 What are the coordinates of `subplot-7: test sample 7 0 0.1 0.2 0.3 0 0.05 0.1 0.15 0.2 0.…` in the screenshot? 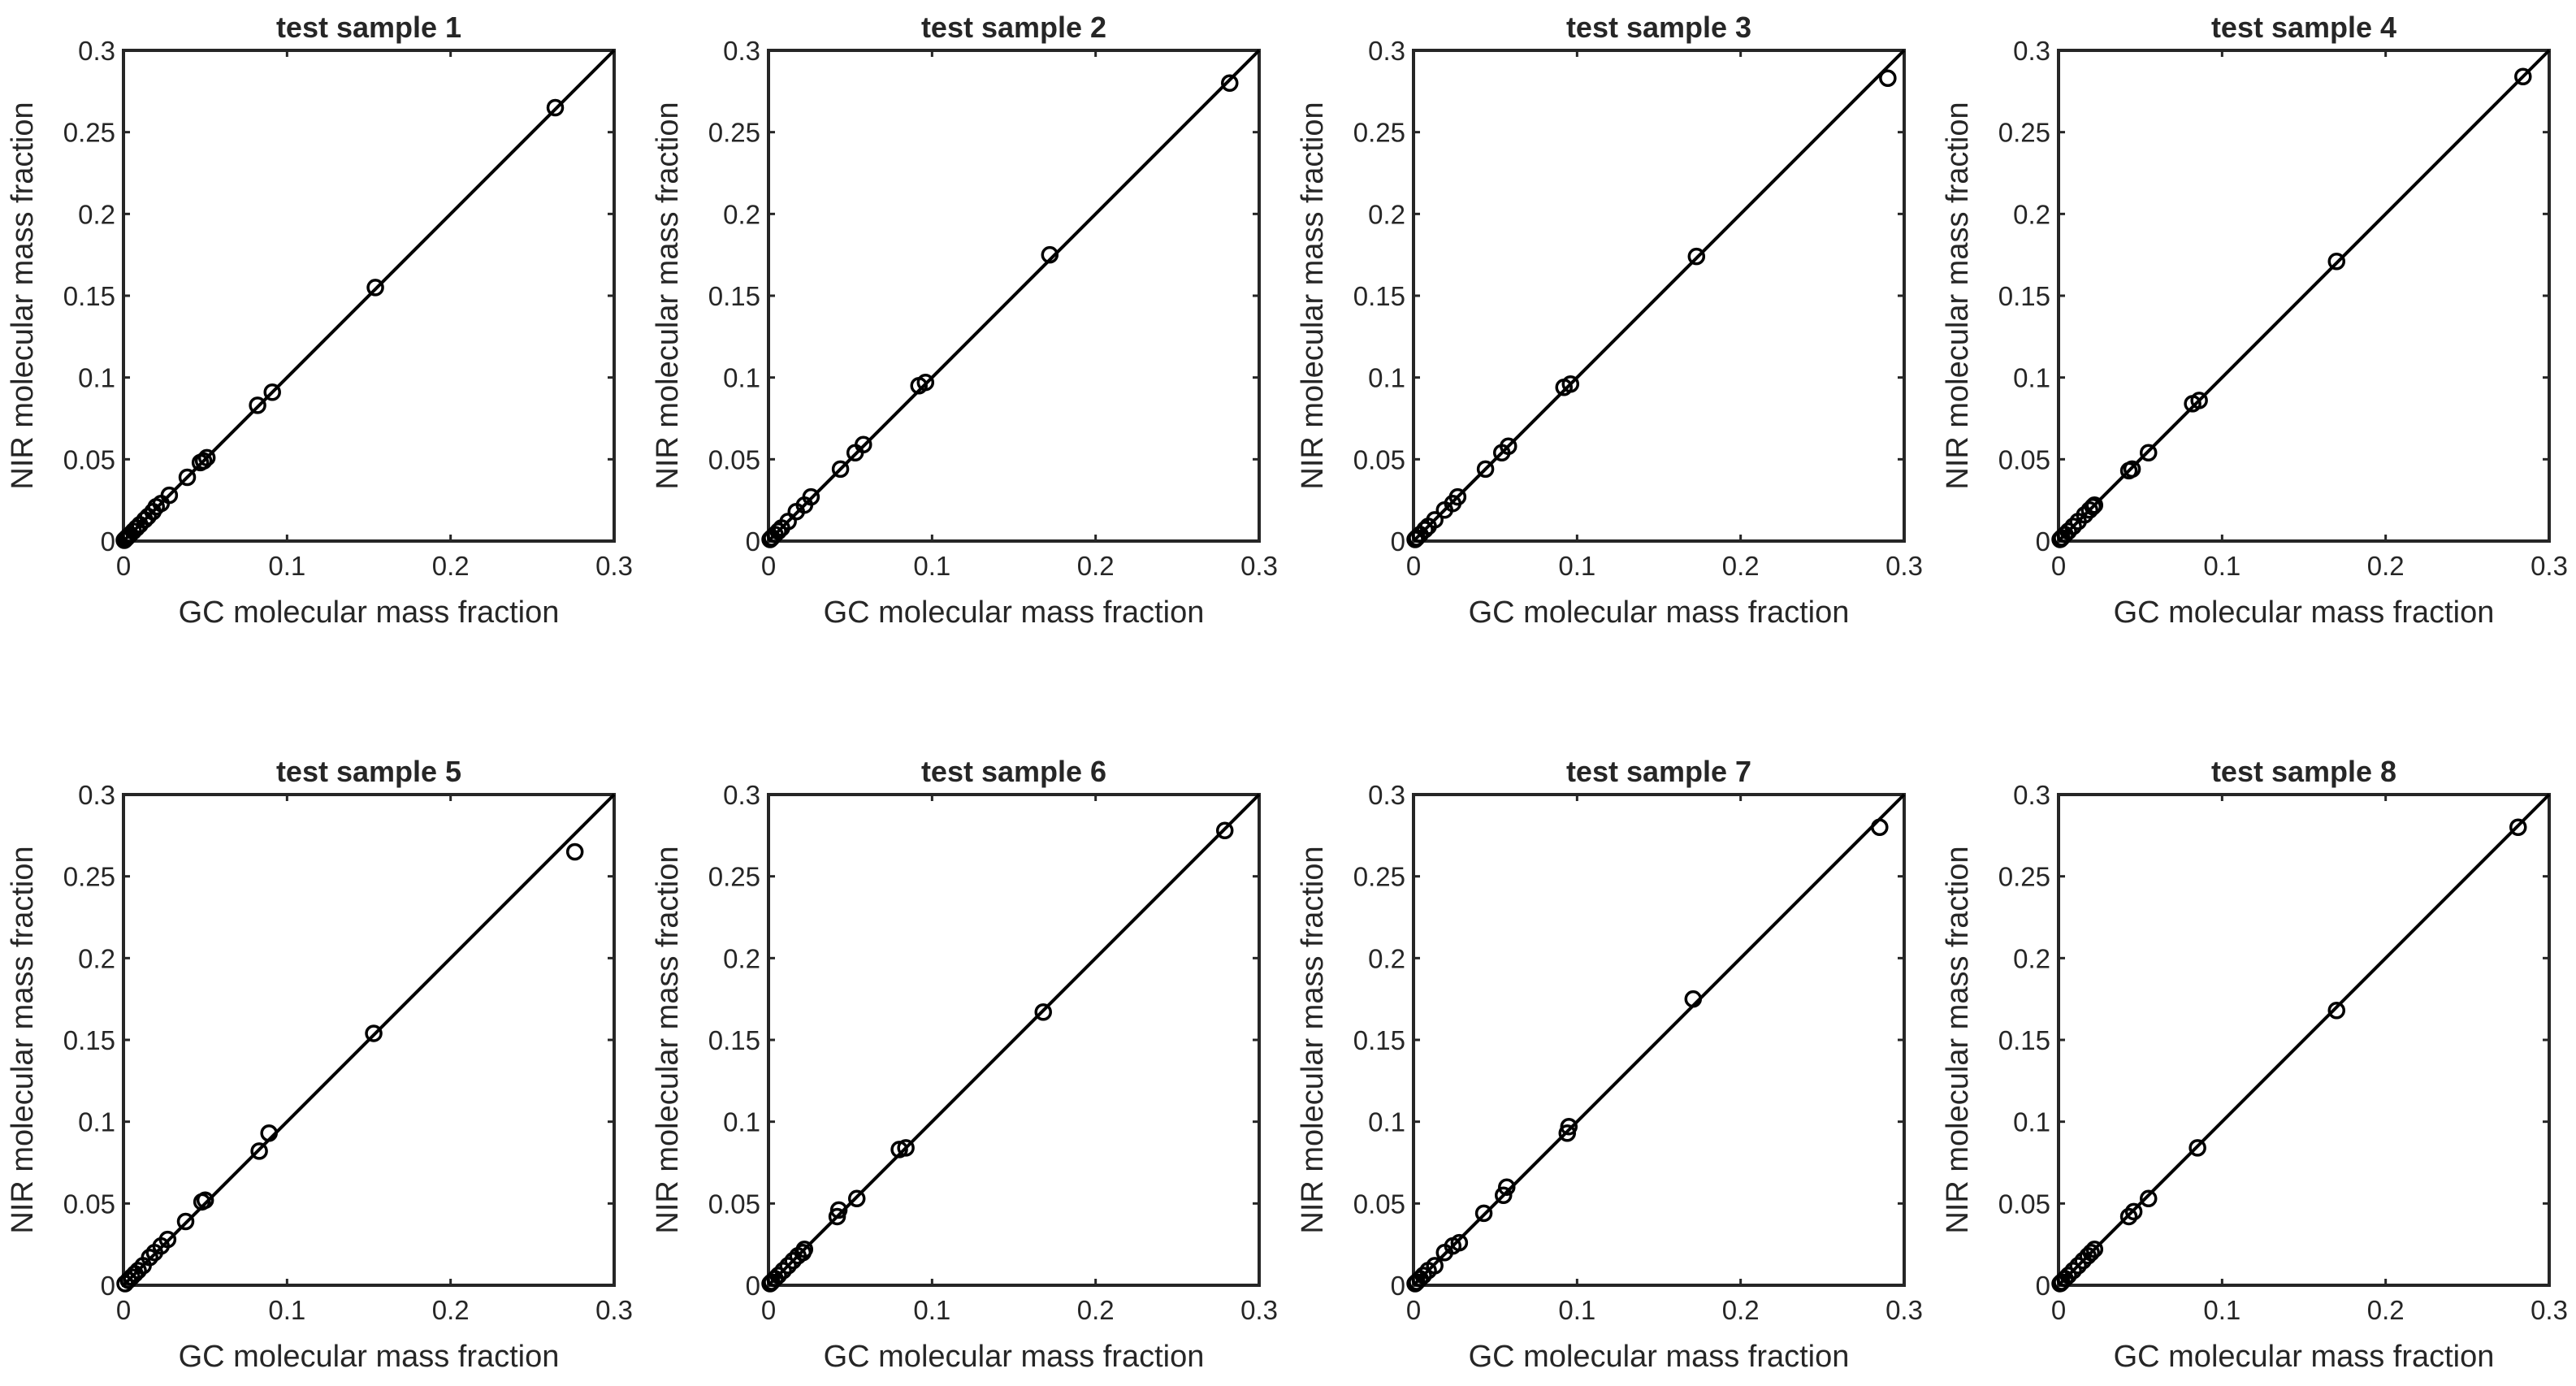 It's located at (1609, 1064).